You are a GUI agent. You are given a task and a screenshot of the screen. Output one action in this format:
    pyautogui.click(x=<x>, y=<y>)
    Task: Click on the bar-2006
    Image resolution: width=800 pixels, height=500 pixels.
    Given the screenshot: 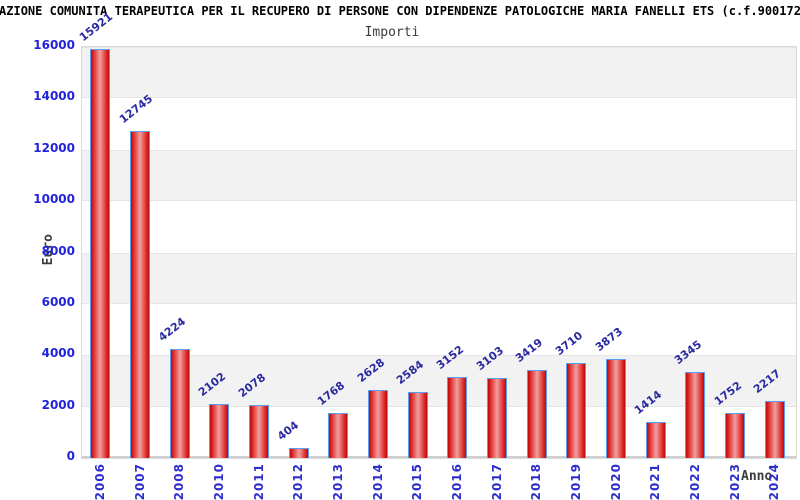 What is the action you would take?
    pyautogui.click(x=100, y=253)
    